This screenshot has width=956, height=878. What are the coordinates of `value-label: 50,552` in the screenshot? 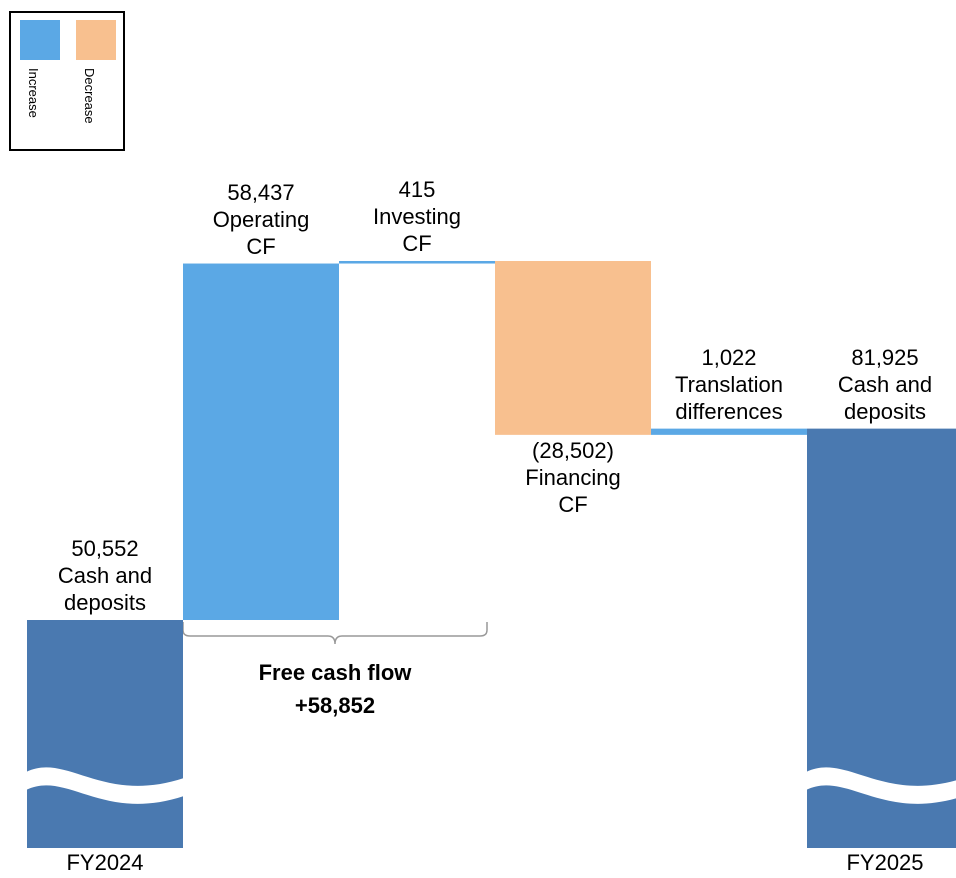 It's located at (105, 548).